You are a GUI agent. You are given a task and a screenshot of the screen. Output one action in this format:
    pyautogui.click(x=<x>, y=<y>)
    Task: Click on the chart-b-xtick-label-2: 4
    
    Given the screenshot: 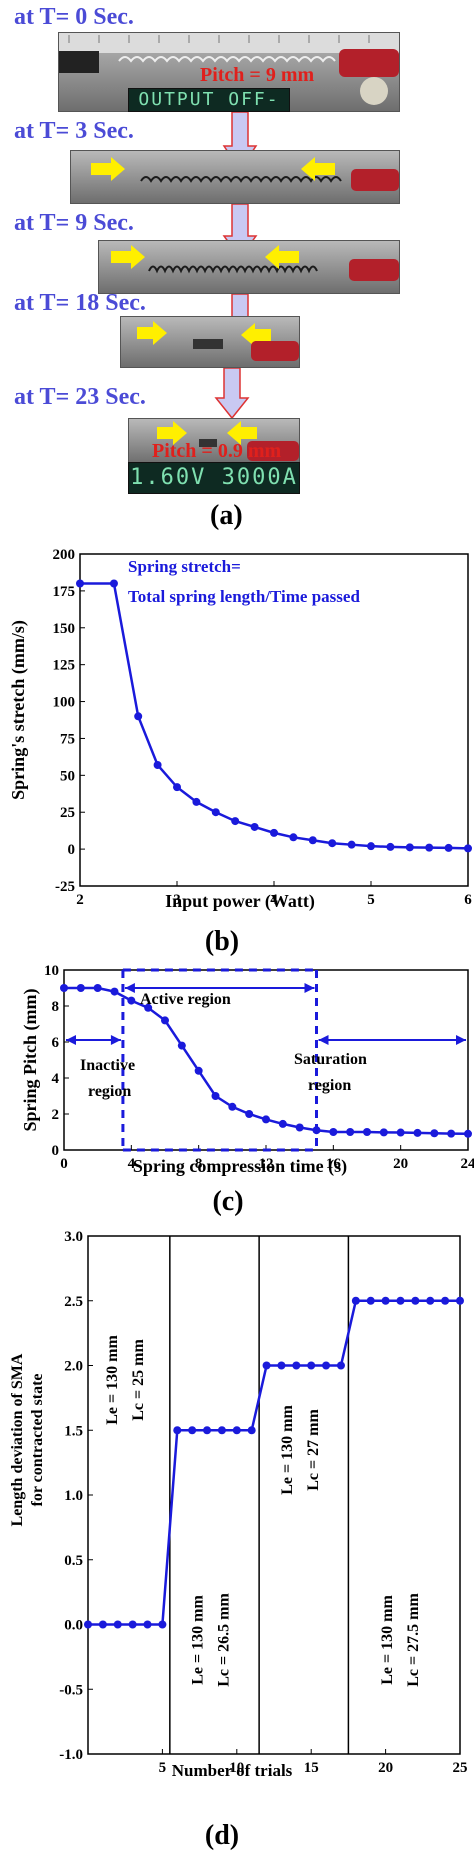 What is the action you would take?
    pyautogui.click(x=274, y=900)
    